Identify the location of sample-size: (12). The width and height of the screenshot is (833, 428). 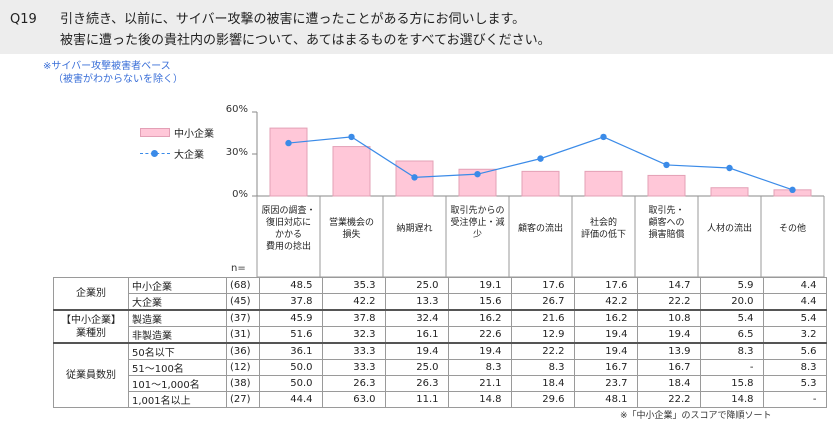
(243, 367).